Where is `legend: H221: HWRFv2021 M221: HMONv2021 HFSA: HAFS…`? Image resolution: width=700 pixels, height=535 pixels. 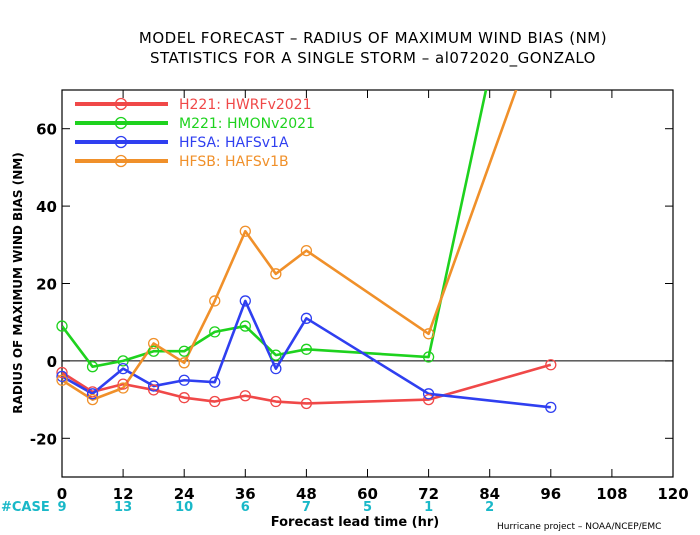 legend: H221: HWRFv2021 M221: HMONv2021 HFSA: HAFS… is located at coordinates (195, 133).